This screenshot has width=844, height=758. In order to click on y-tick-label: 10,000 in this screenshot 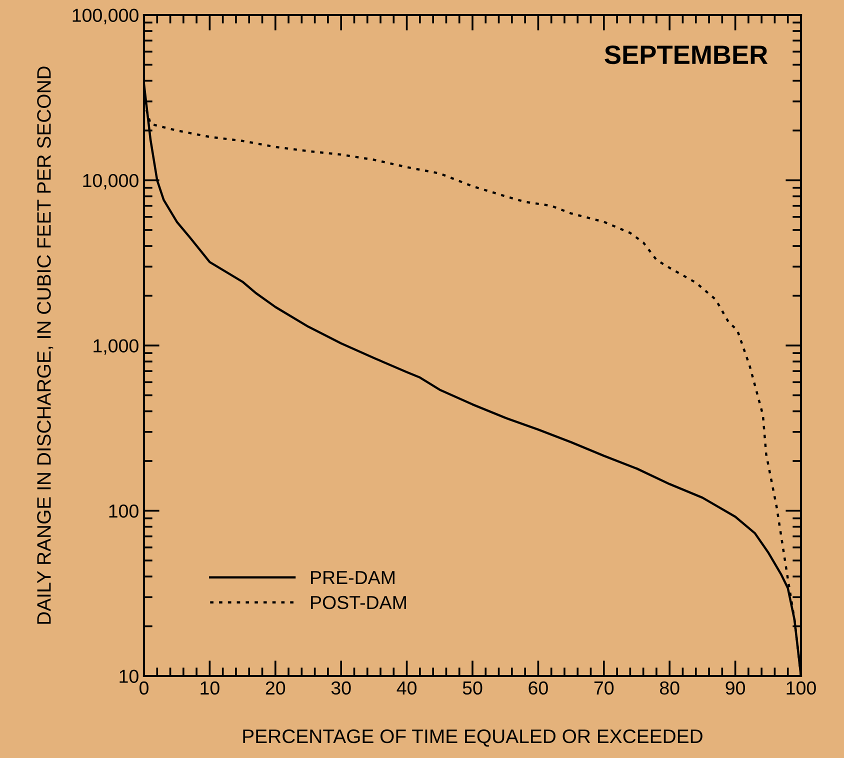, I will do `click(110, 182)`.